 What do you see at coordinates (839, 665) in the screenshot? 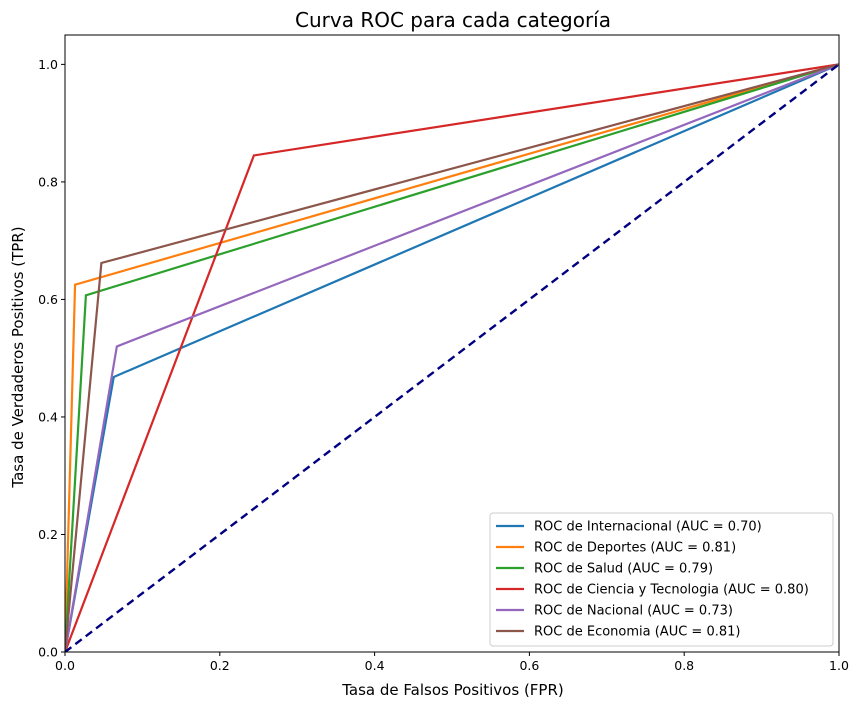
I see `x-tick-label: 1.0` at bounding box center [839, 665].